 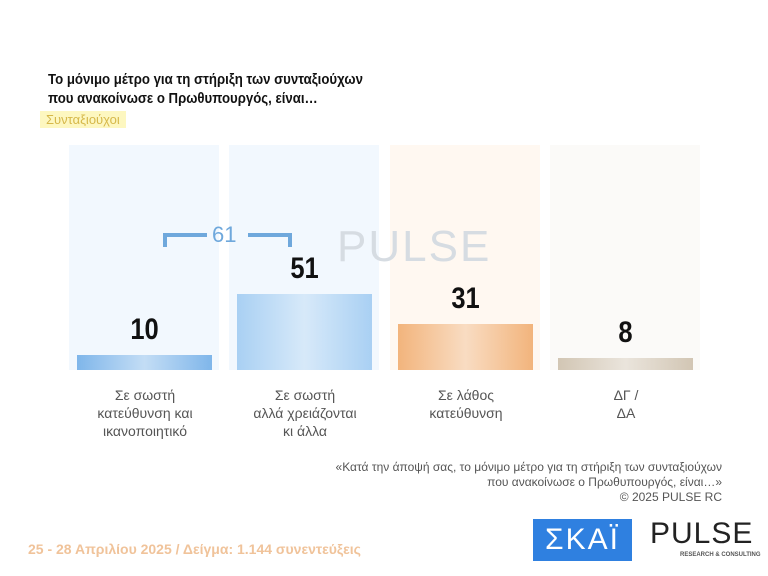 I want to click on subgroup-tag: Συνταξιούχοι, so click(x=83, y=119).